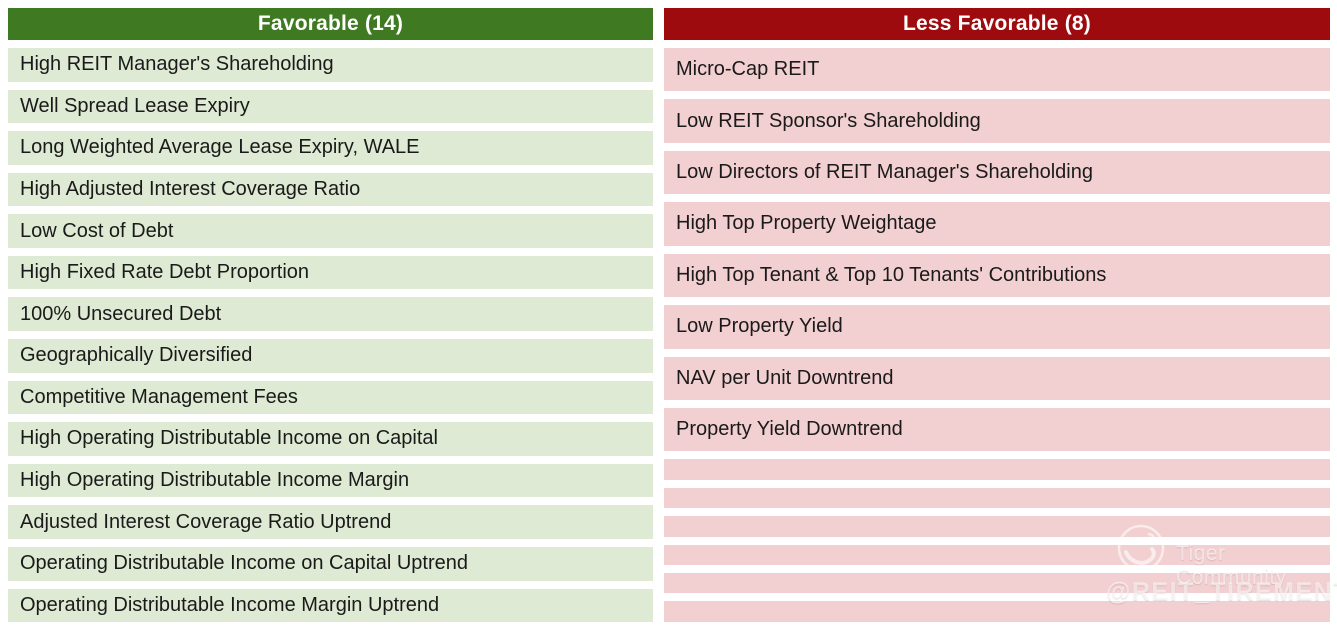  I want to click on table-row: Low REIT Sponsor's Shareholding, so click(997, 121).